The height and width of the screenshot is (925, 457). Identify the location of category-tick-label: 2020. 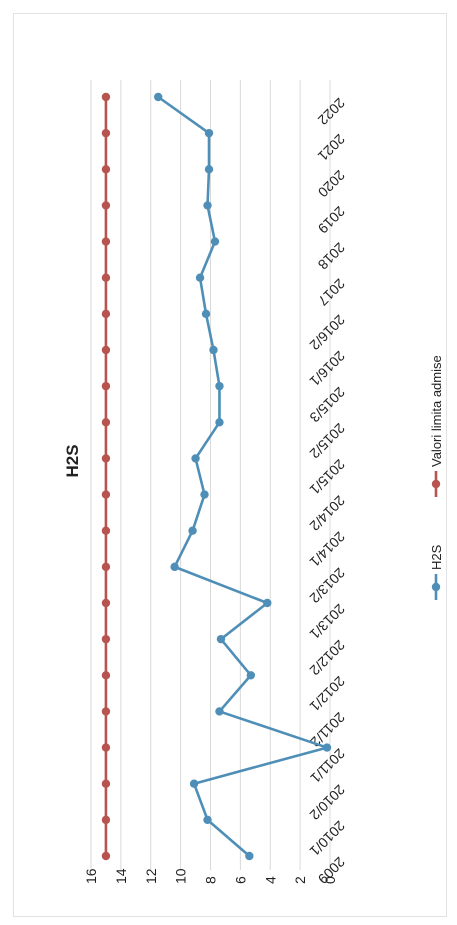
(331, 183).